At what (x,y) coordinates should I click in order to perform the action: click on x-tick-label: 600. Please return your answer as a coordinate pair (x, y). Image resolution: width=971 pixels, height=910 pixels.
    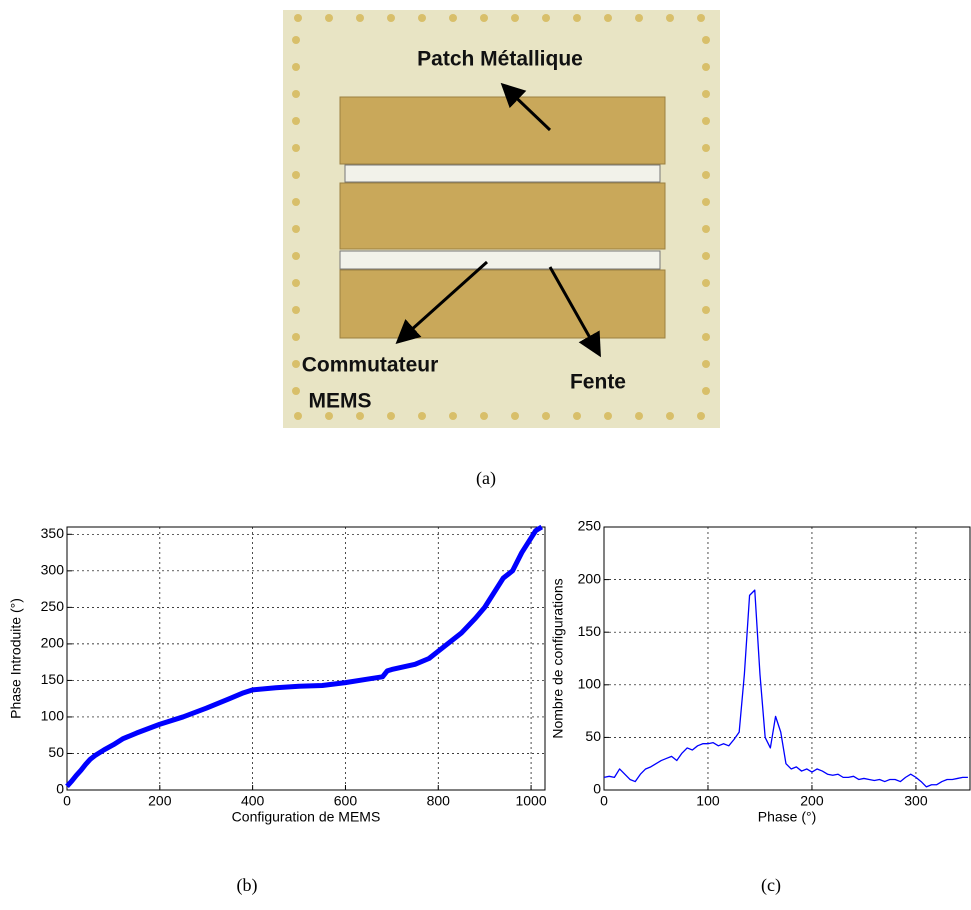
    Looking at the image, I should click on (346, 801).